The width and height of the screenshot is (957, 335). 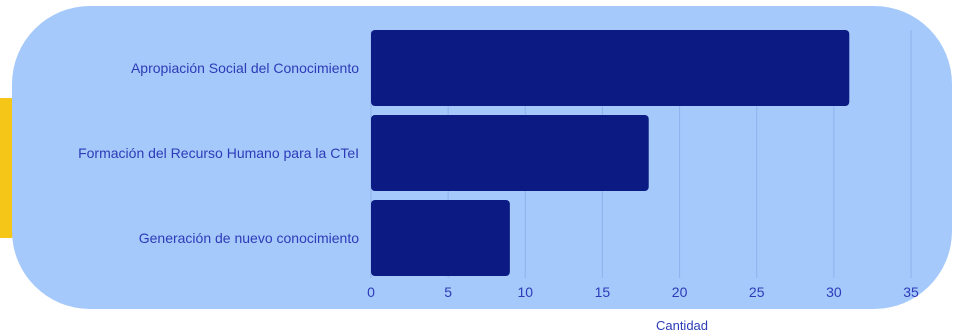 I want to click on x-tick-label: 5, so click(x=448, y=292).